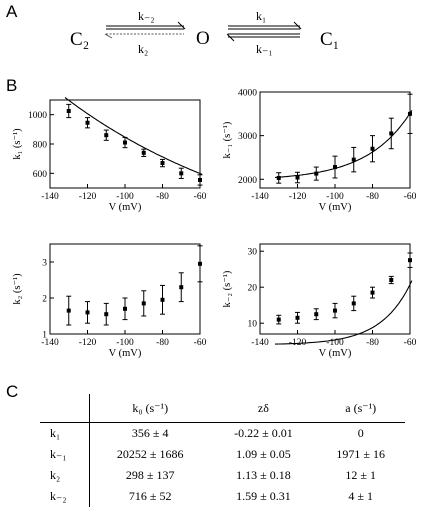 Image resolution: width=421 pixels, height=507 pixels. I want to click on table-row-label: k₋₂, so click(65, 496).